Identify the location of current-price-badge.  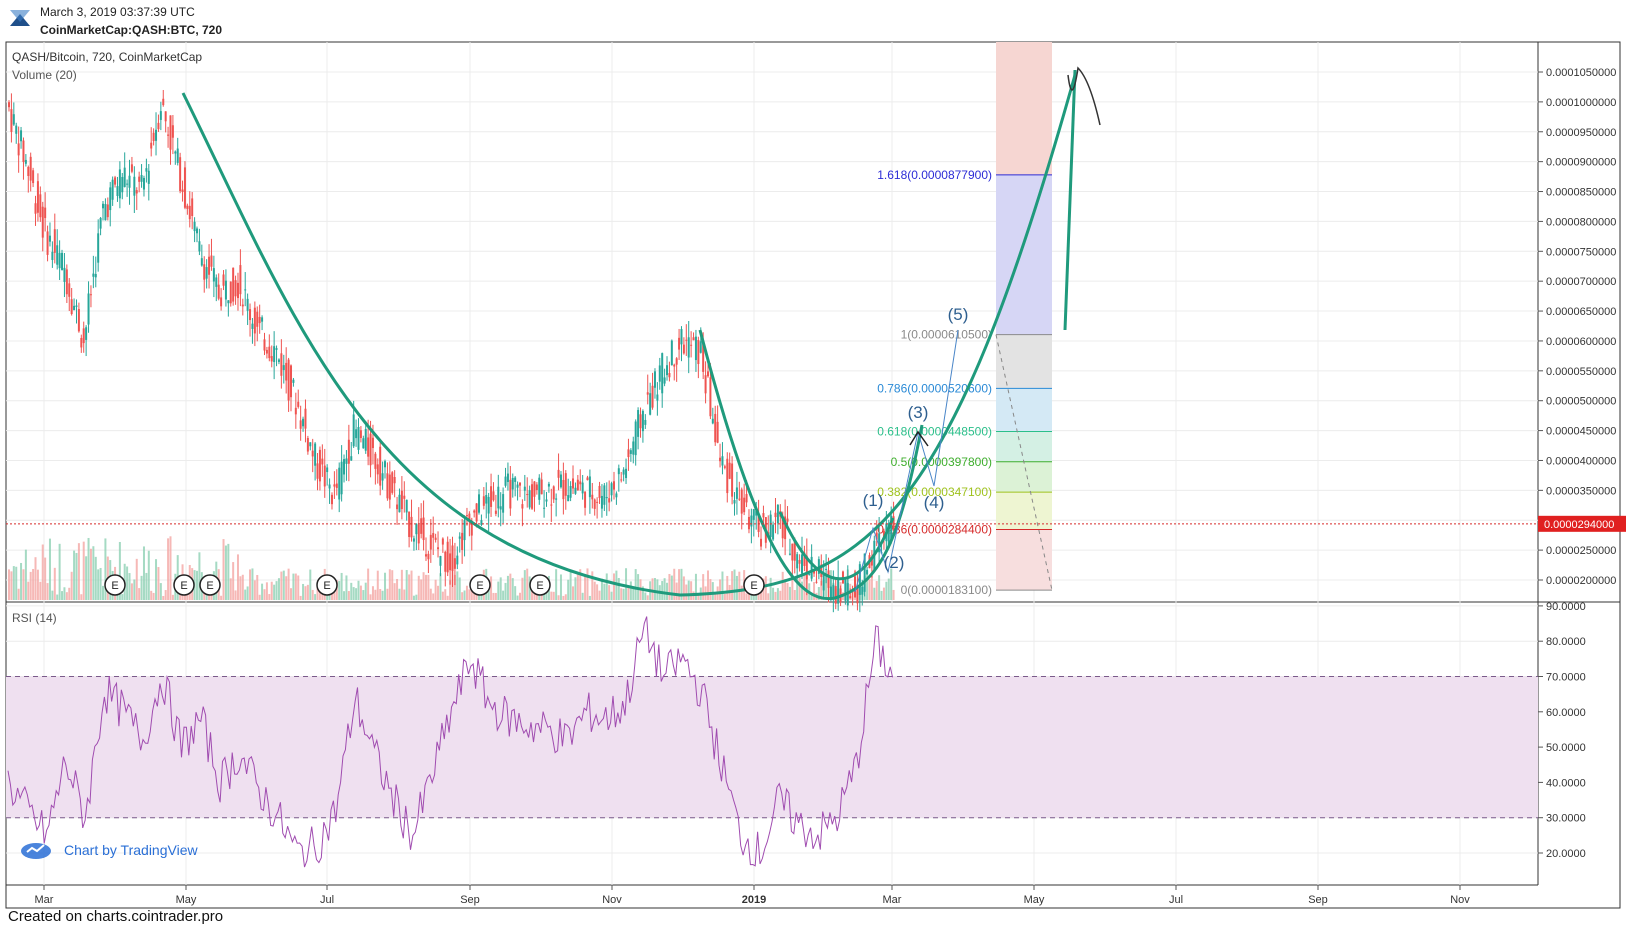
(1582, 523).